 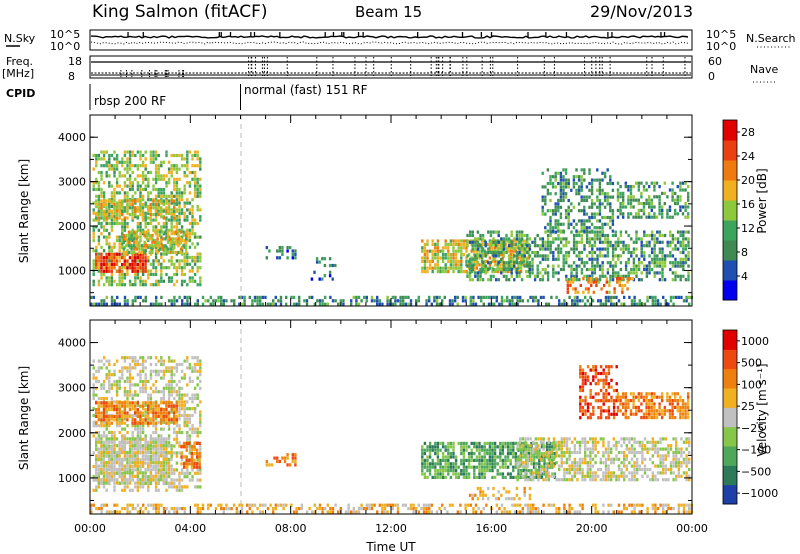 What do you see at coordinates (748, 180) in the screenshot?
I see `power-colorbar-tick-label: 20` at bounding box center [748, 180].